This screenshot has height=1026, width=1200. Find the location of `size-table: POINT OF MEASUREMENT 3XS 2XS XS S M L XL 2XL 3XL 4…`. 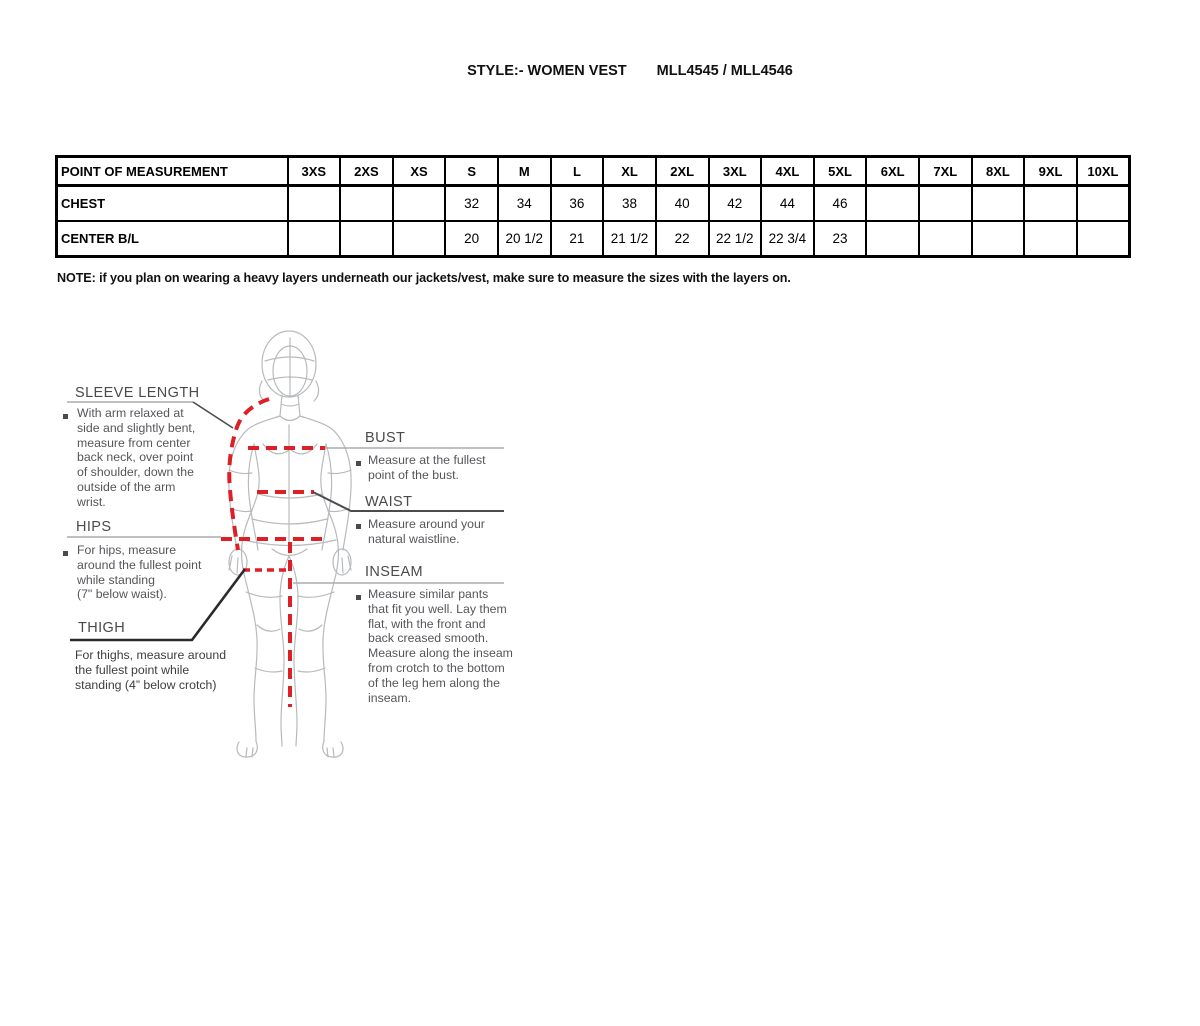

size-table: POINT OF MEASUREMENT 3XS 2XS XS S M L XL 2XL 3XL 4… is located at coordinates (593, 206).